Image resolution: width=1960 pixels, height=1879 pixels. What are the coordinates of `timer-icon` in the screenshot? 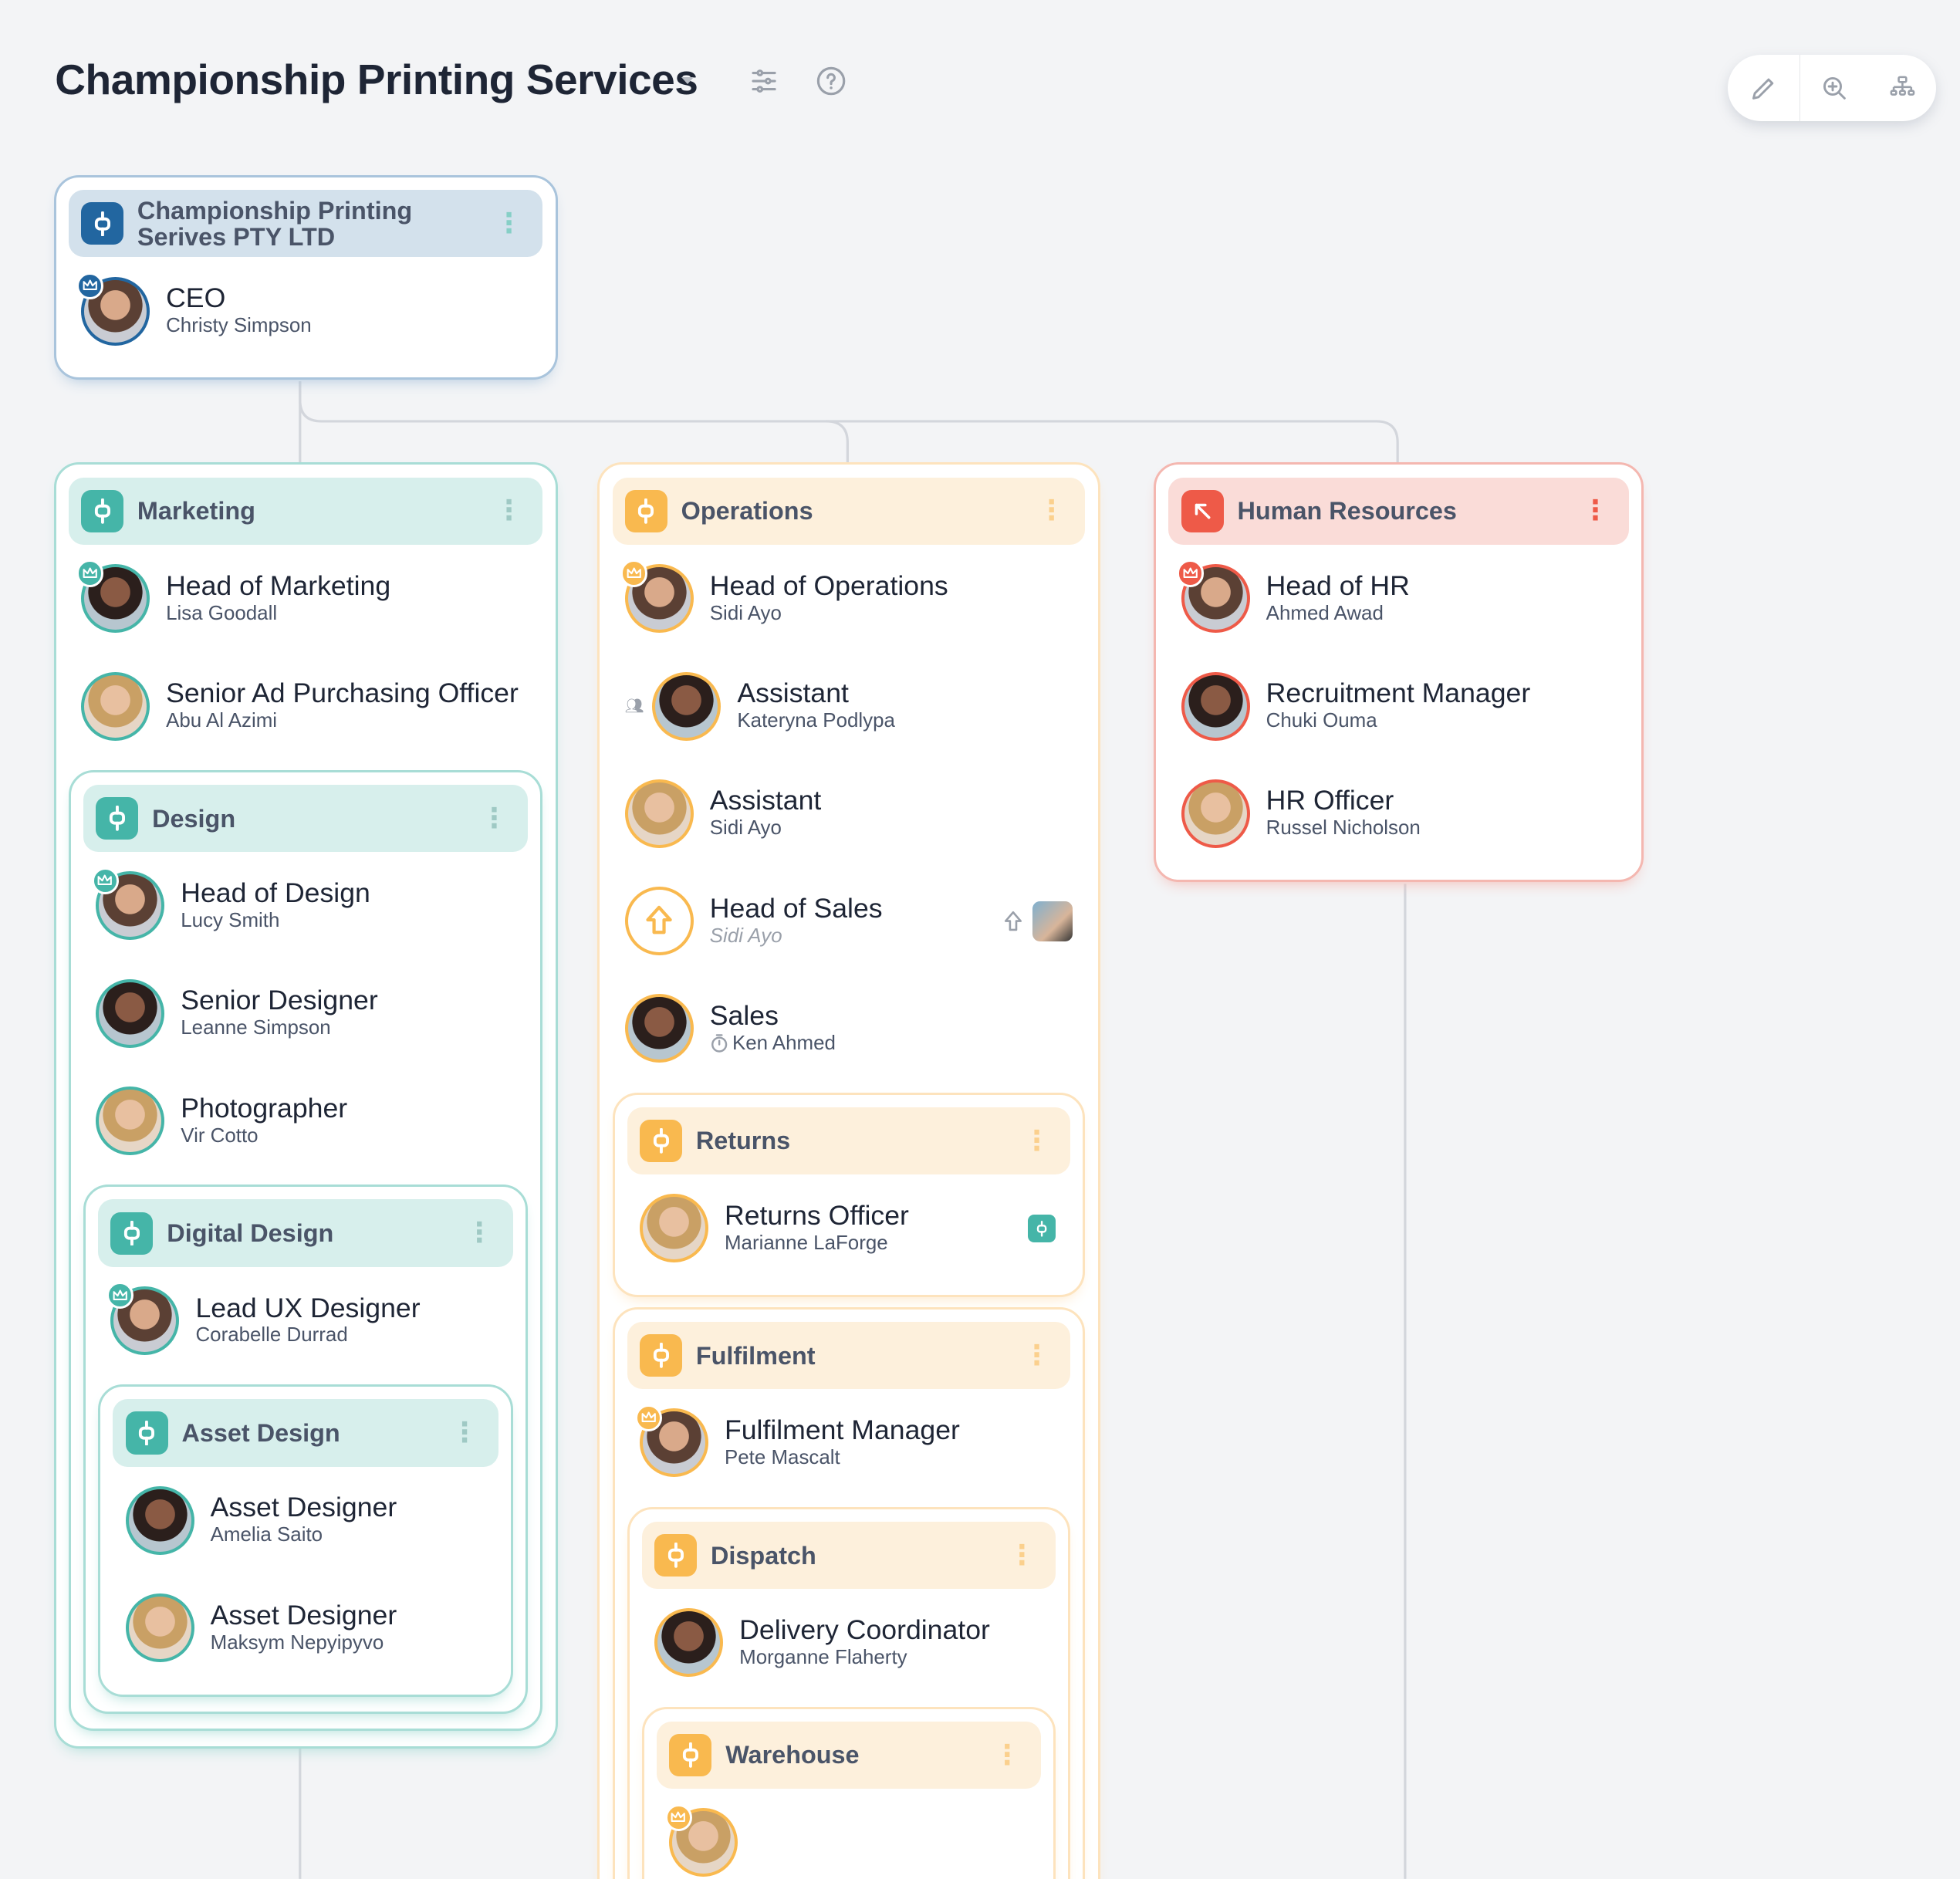 It's located at (719, 1043).